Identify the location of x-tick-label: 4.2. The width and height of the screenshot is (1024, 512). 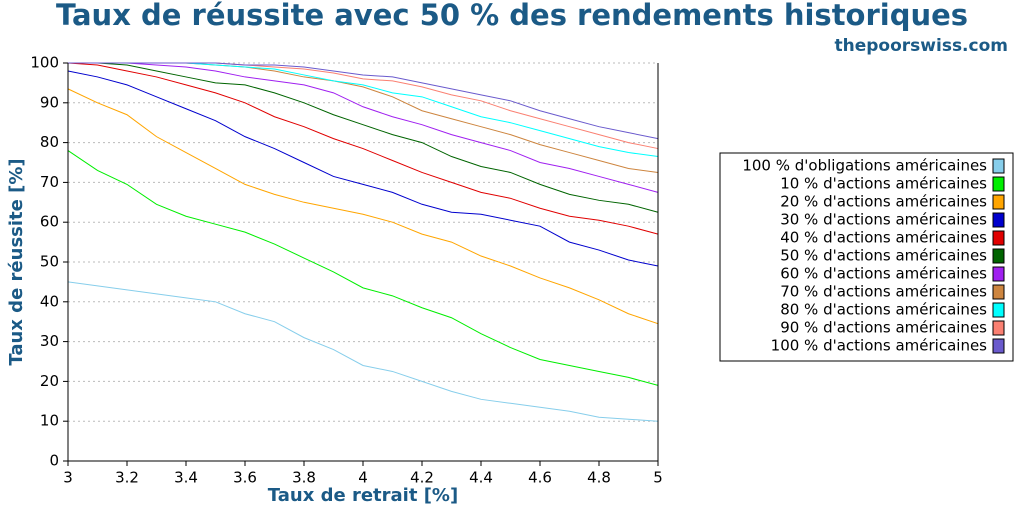
(422, 478).